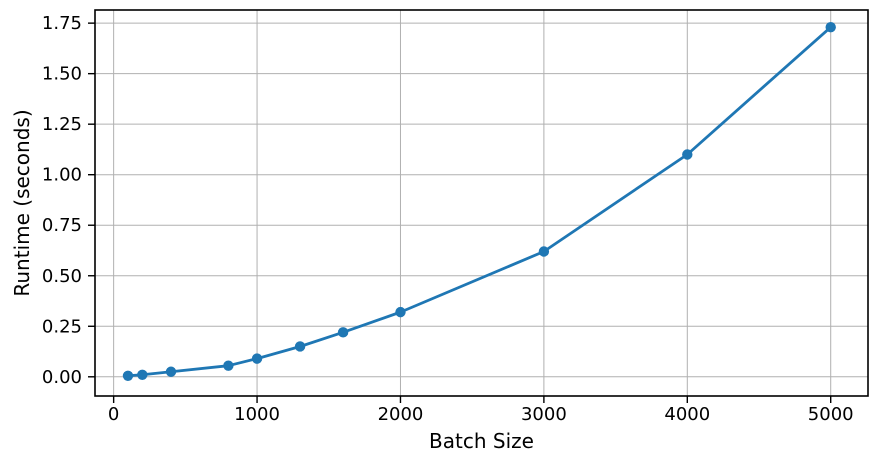  Describe the element at coordinates (831, 414) in the screenshot. I see `x-tick-label: 5000` at that location.